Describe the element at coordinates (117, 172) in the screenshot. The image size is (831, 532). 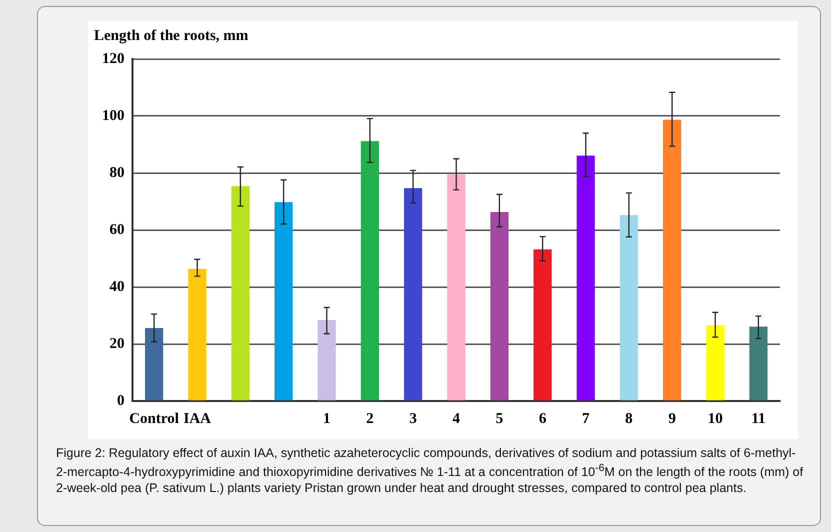
I see `y-tick-label: 80` at that location.